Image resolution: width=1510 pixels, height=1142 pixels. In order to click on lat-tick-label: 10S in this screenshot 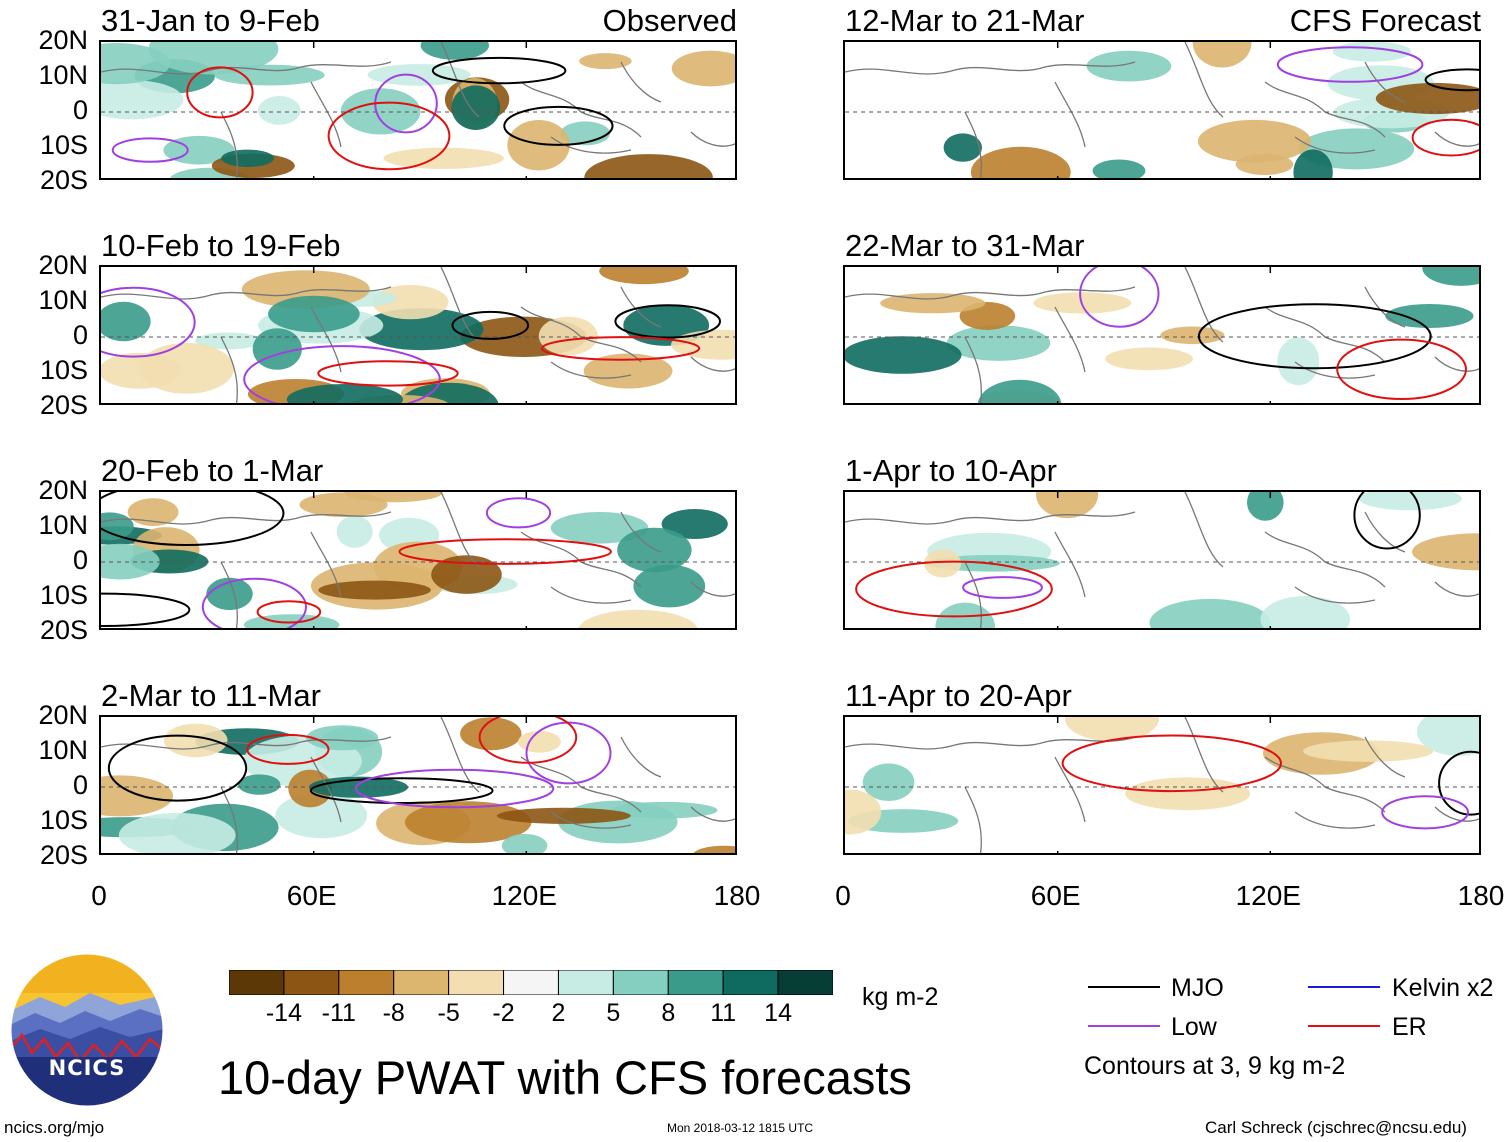, I will do `click(63, 595)`.